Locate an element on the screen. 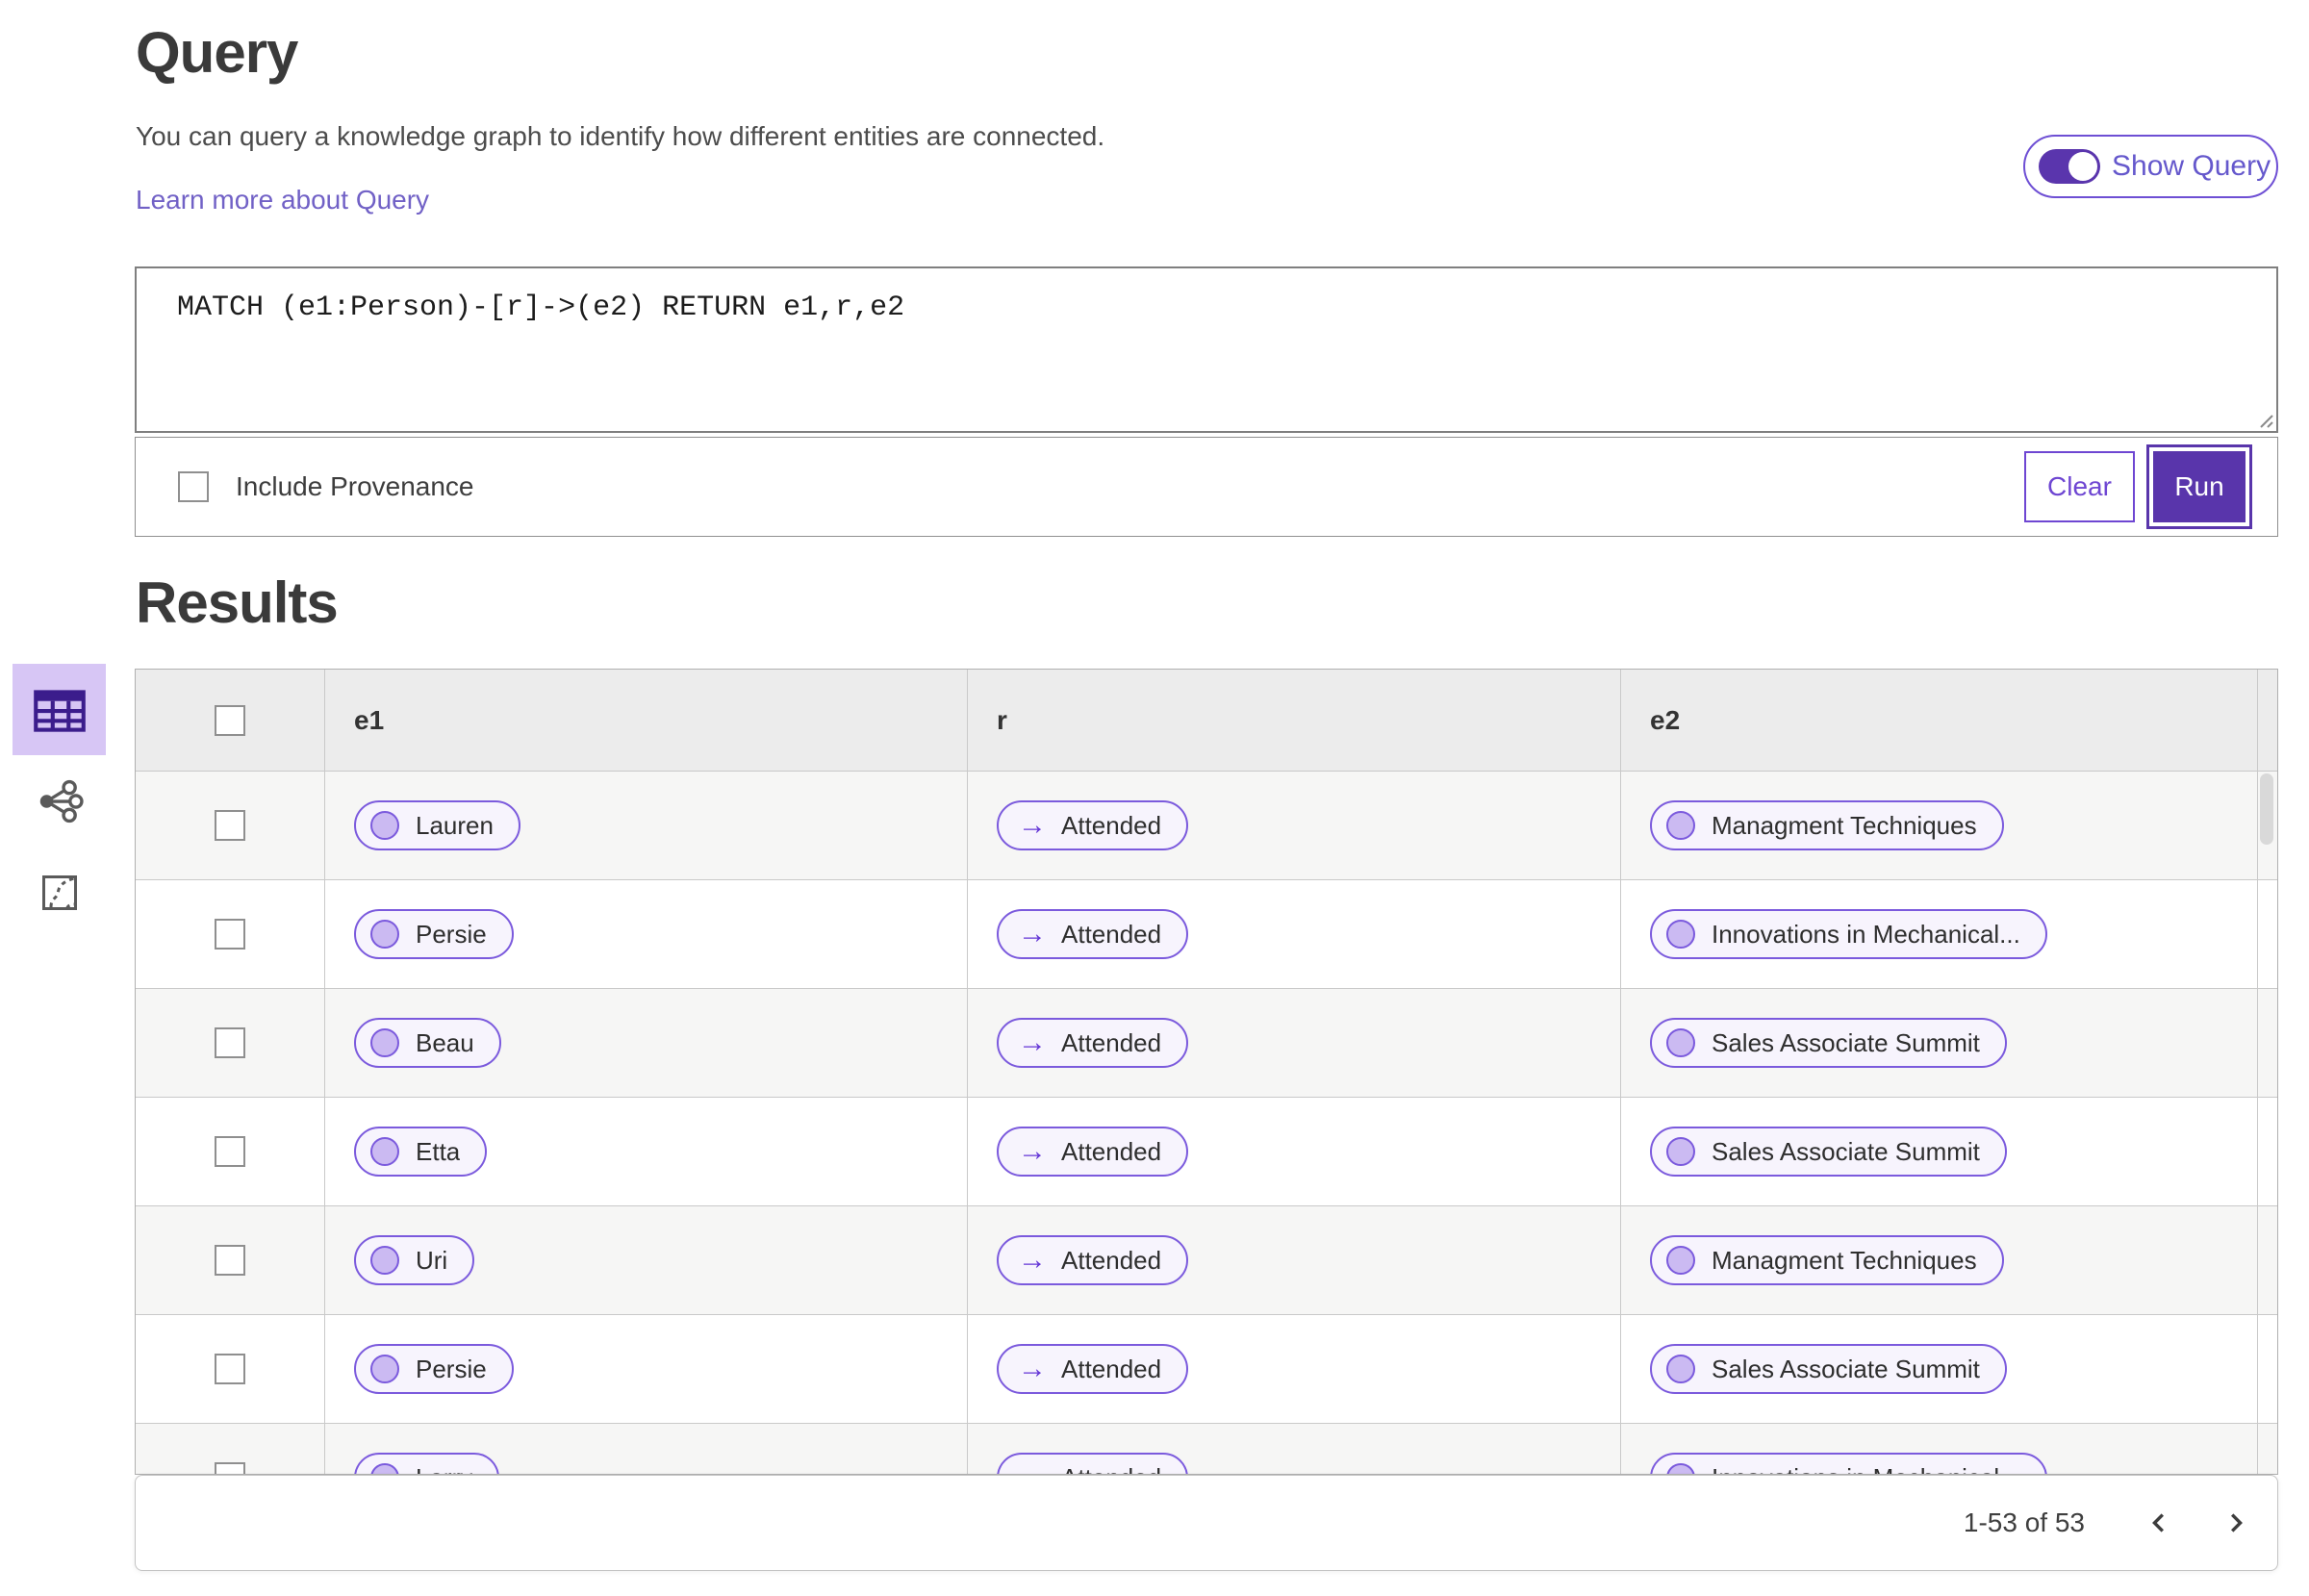 This screenshot has height=1596, width=2309. run-button: Run is located at coordinates (2199, 486).